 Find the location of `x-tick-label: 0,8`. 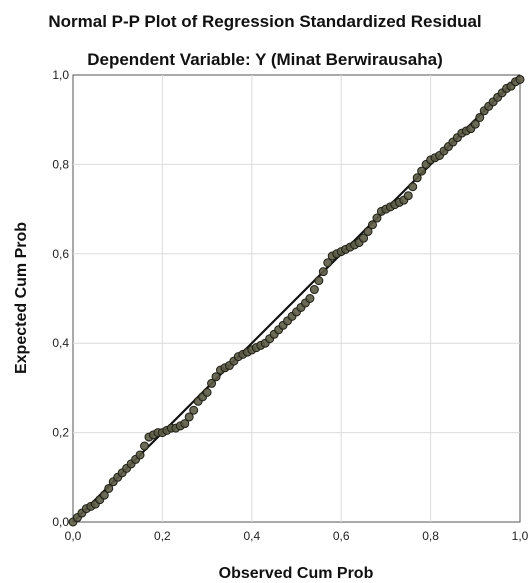

x-tick-label: 0,8 is located at coordinates (430, 536).